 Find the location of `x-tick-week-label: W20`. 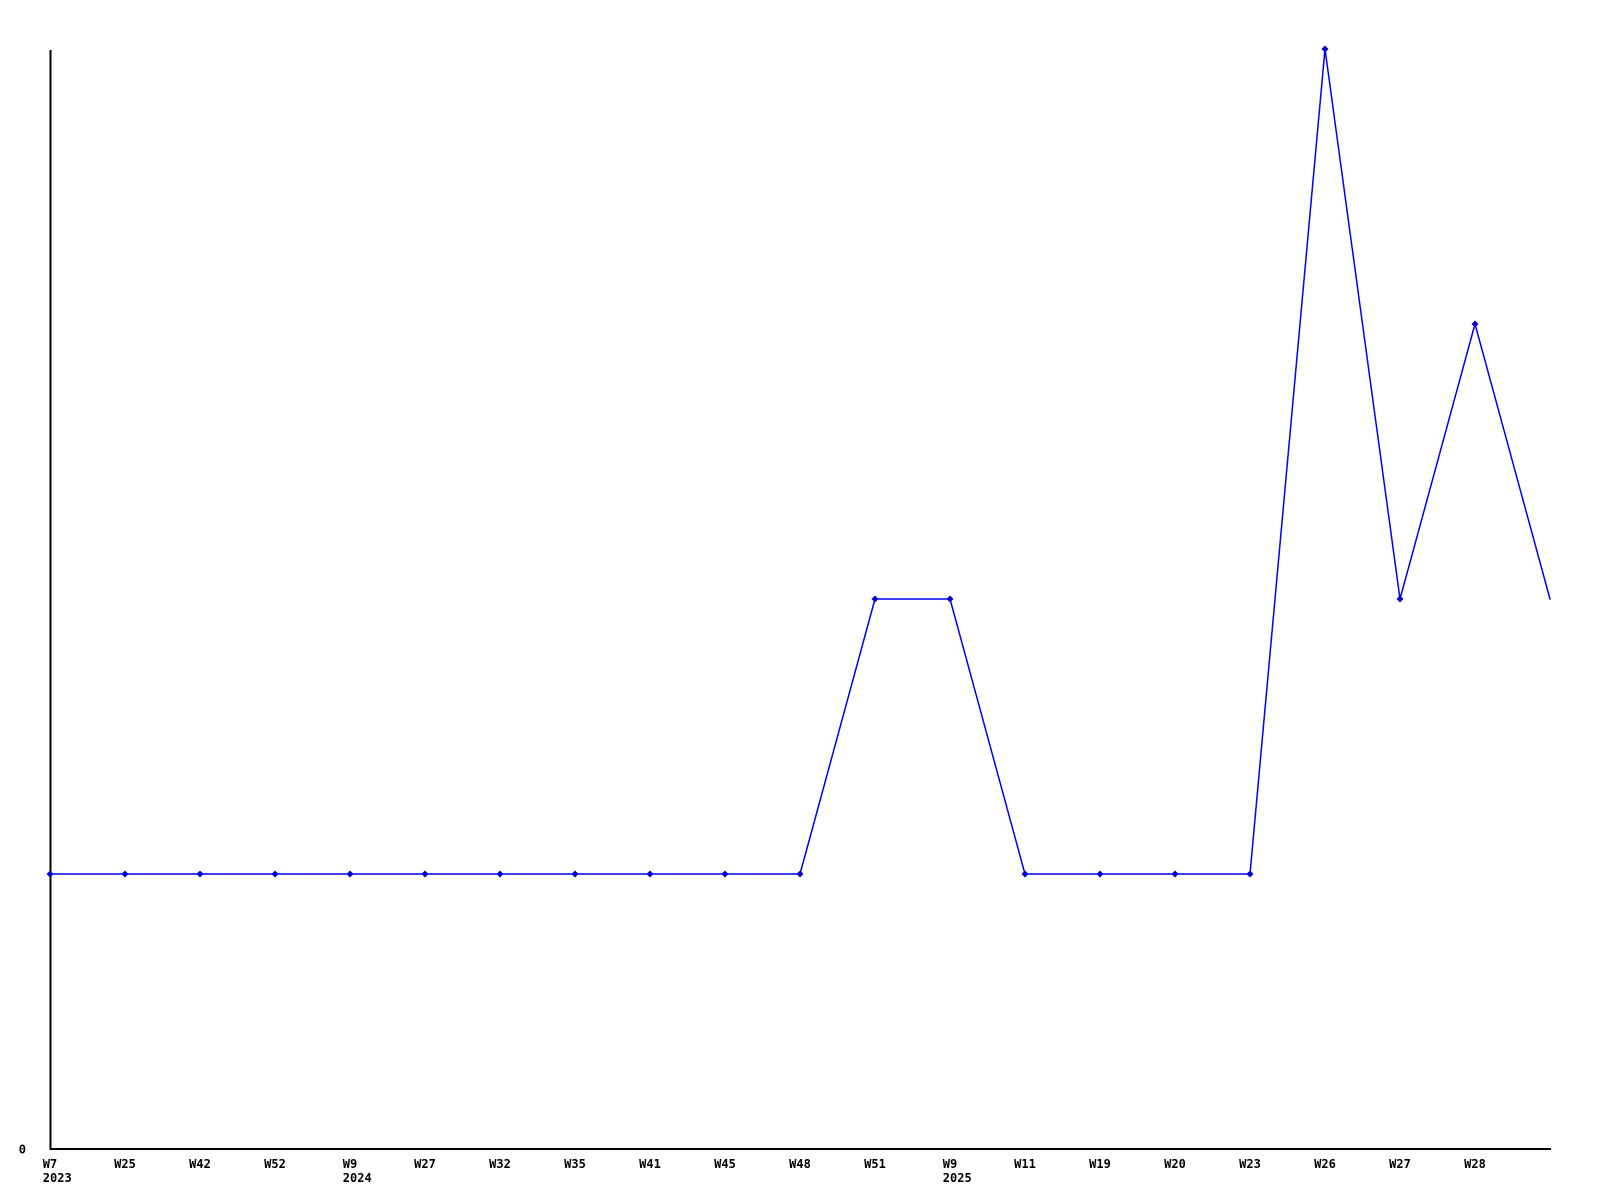

x-tick-week-label: W20 is located at coordinates (1175, 1164).